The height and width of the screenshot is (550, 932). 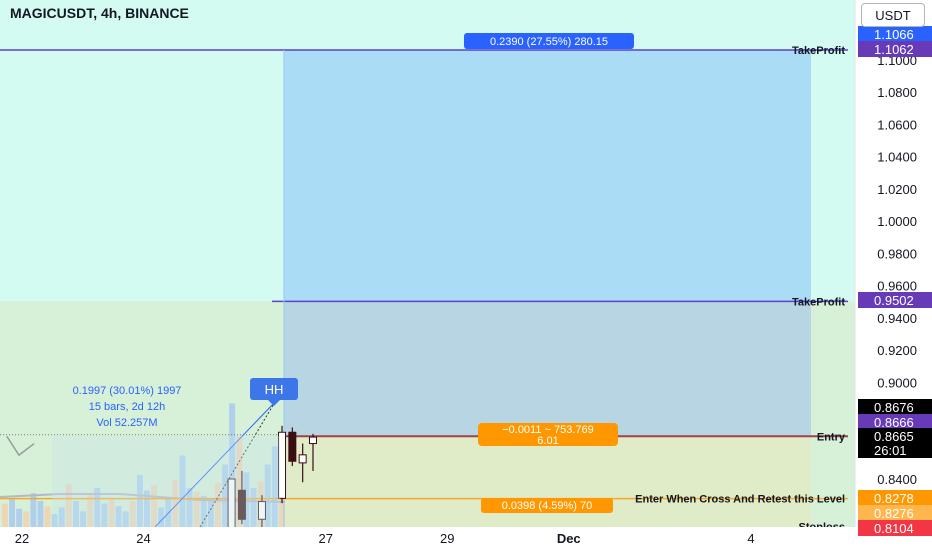 I want to click on price-tag-text: 0.8104, so click(x=894, y=528).